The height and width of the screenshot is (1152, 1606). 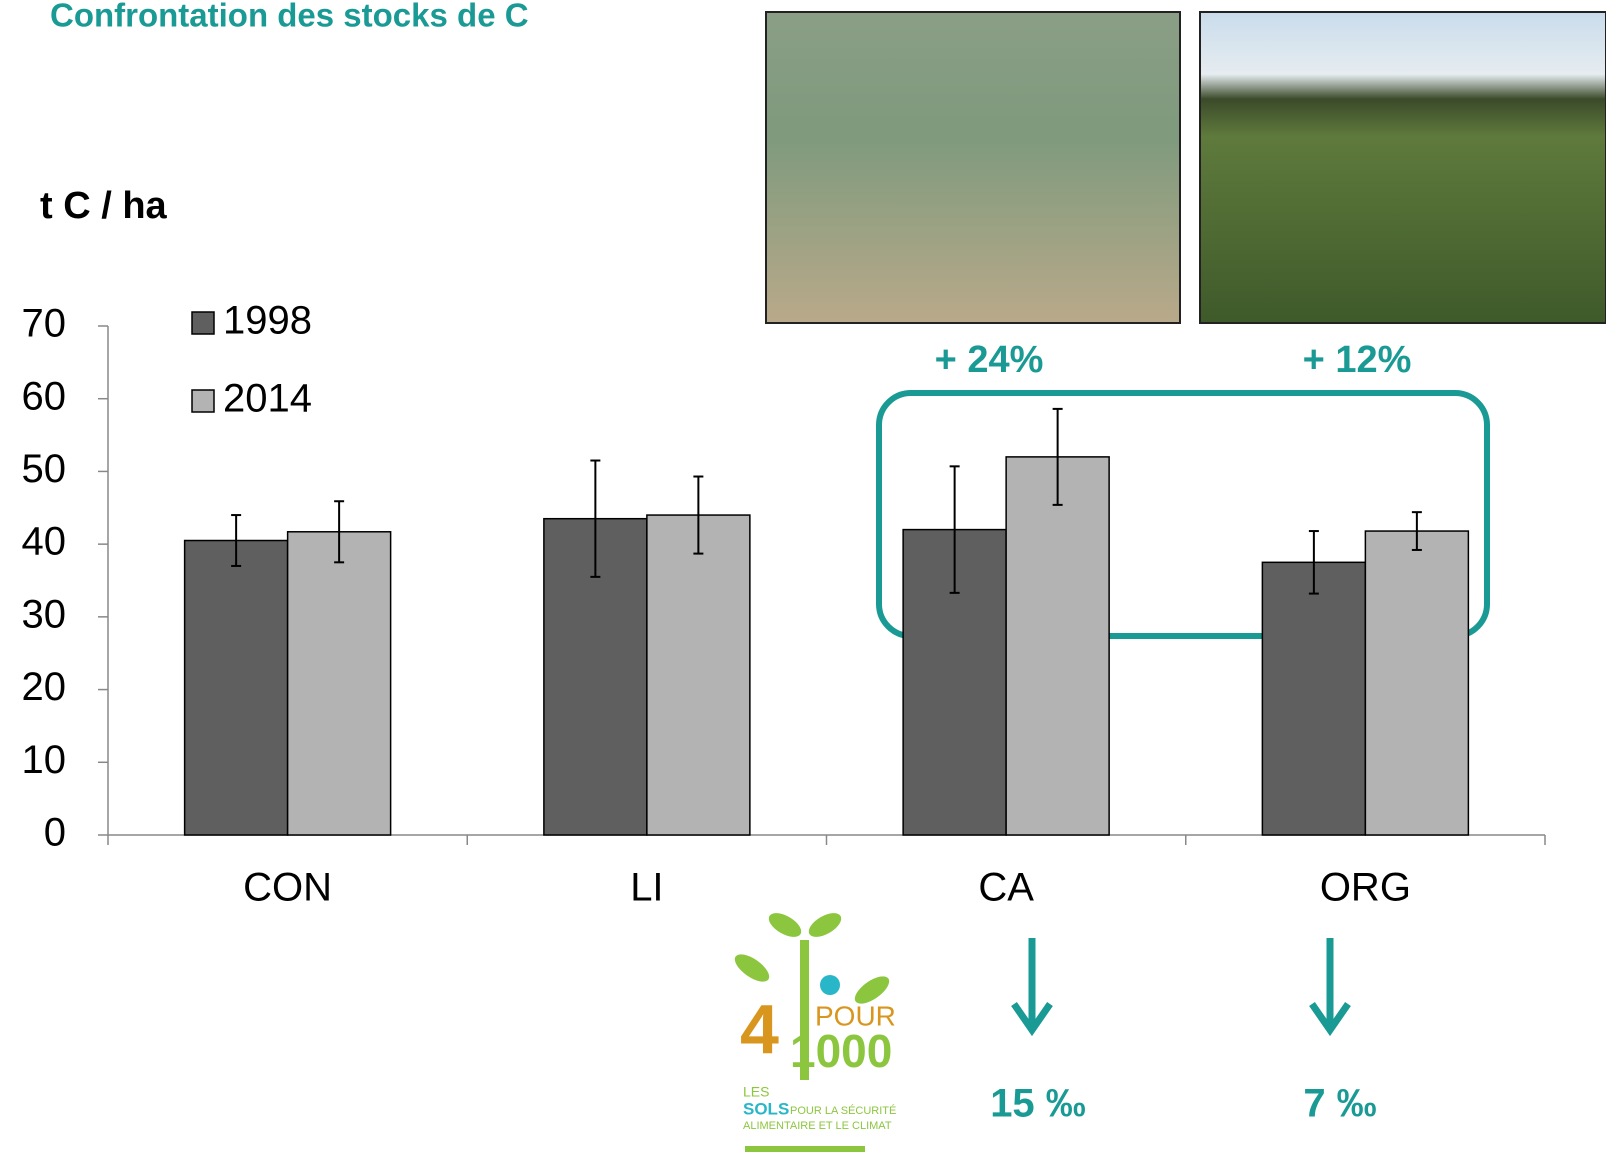 I want to click on annotation: 15 ‰, so click(x=1038, y=1104).